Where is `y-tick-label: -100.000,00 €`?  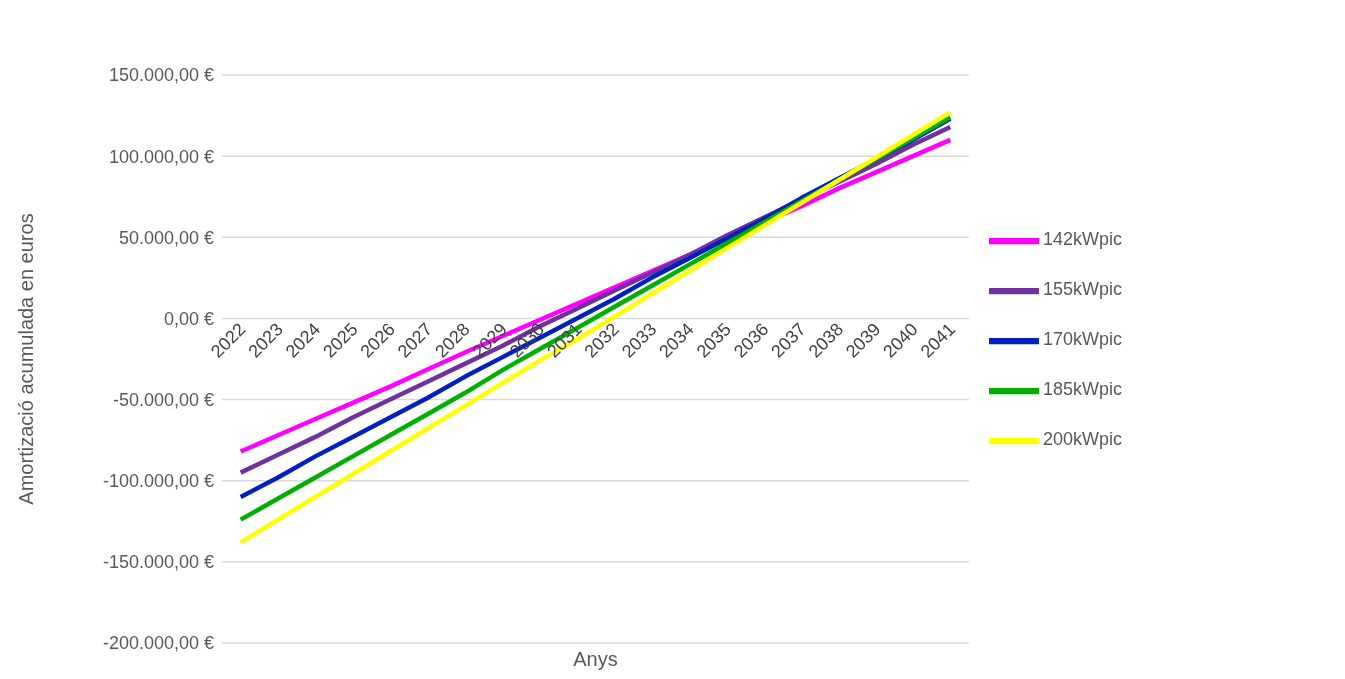
y-tick-label: -100.000,00 € is located at coordinates (158, 481).